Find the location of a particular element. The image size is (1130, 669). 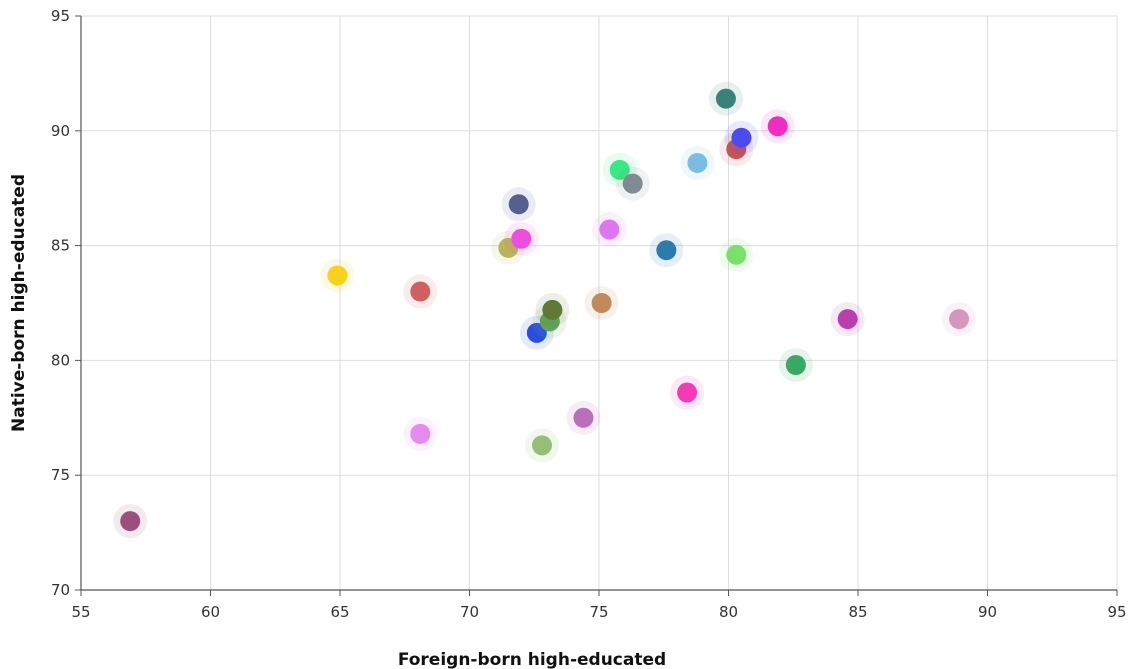

x-axis-title: Foreign-born high-educated is located at coordinates (532, 659).